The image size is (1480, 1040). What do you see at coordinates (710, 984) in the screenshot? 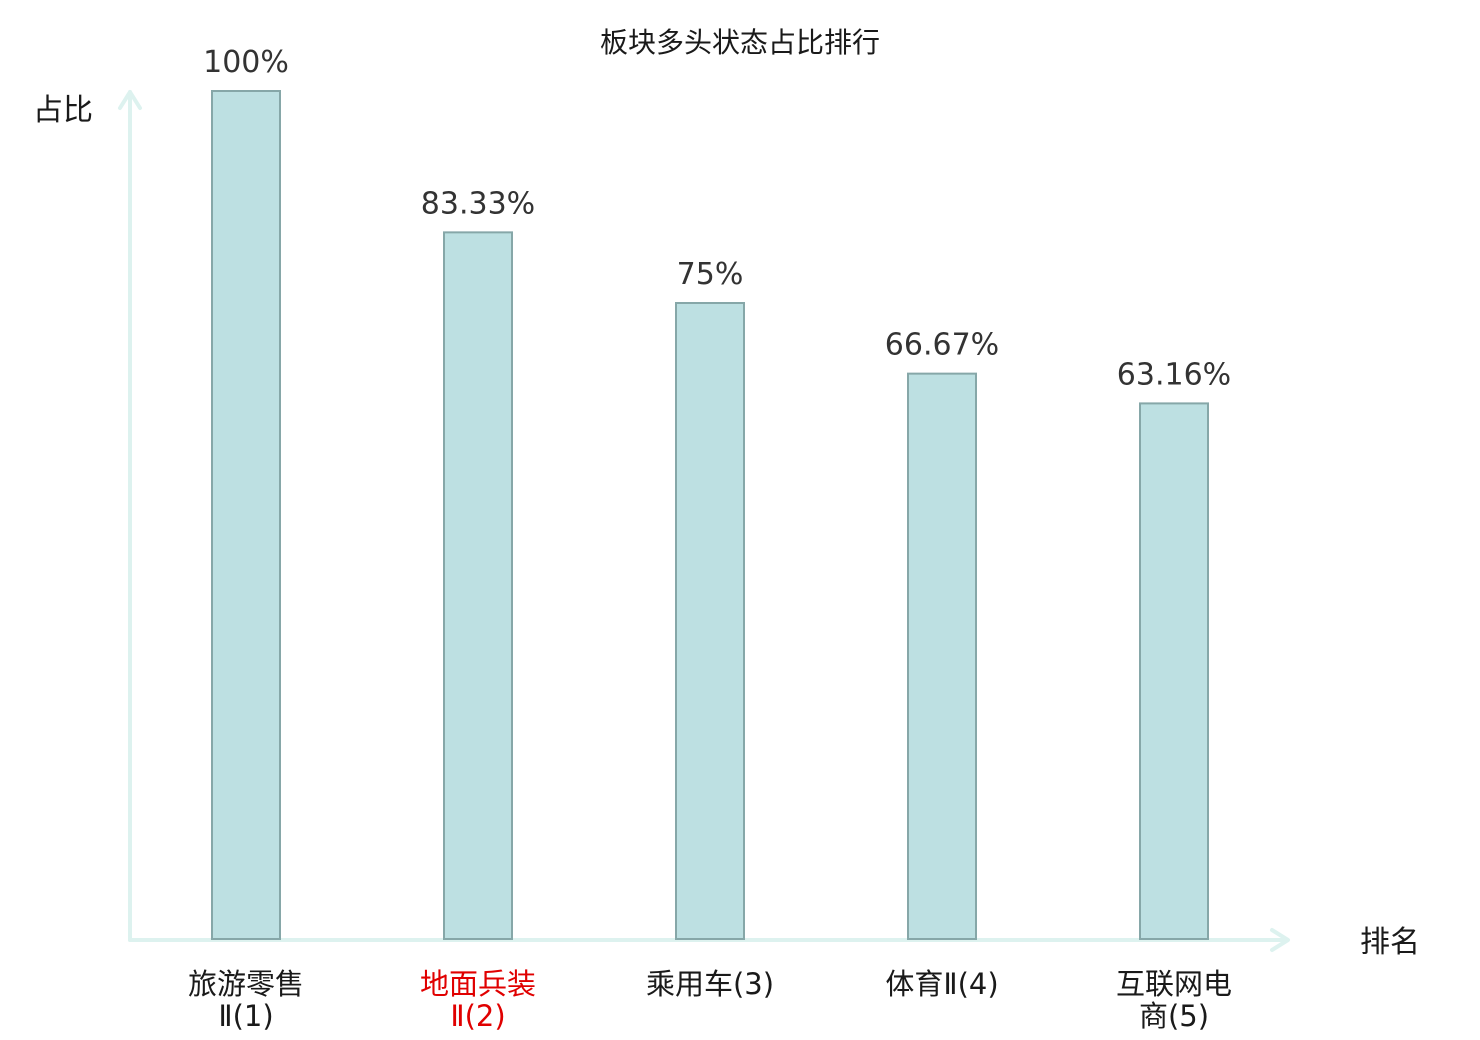
I see `category-tick-label: 乘用车(3)` at bounding box center [710, 984].